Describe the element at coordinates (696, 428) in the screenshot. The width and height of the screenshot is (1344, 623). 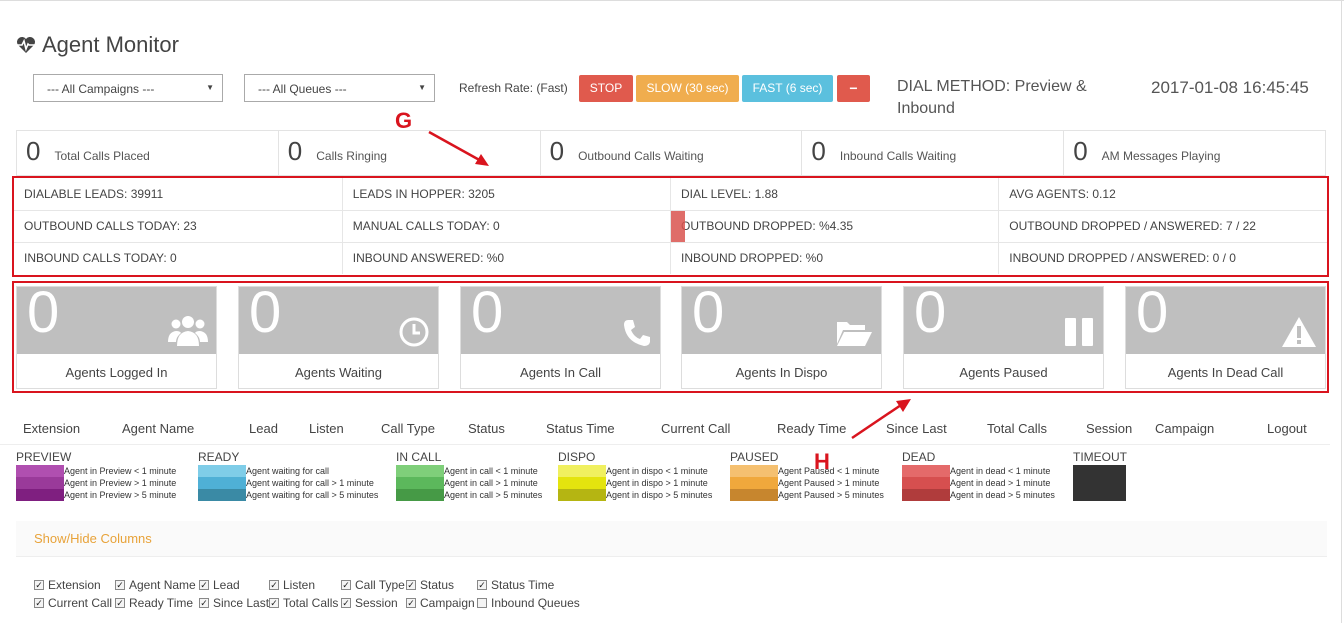
I see `col-current-call: Current Call` at that location.